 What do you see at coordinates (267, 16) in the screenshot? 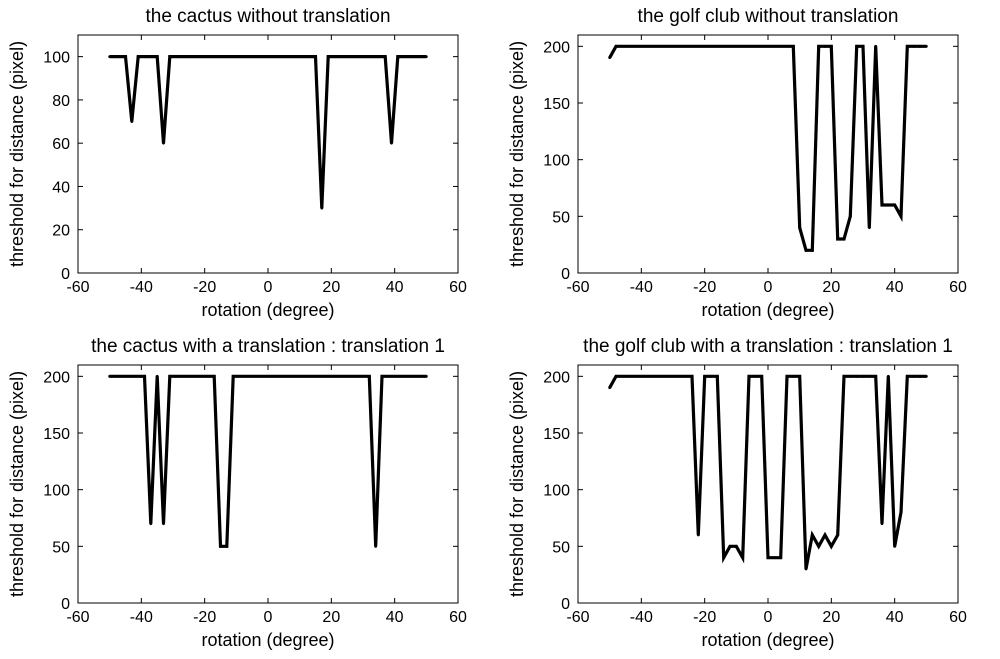
I see `chart-title: the cactus without translation` at bounding box center [267, 16].